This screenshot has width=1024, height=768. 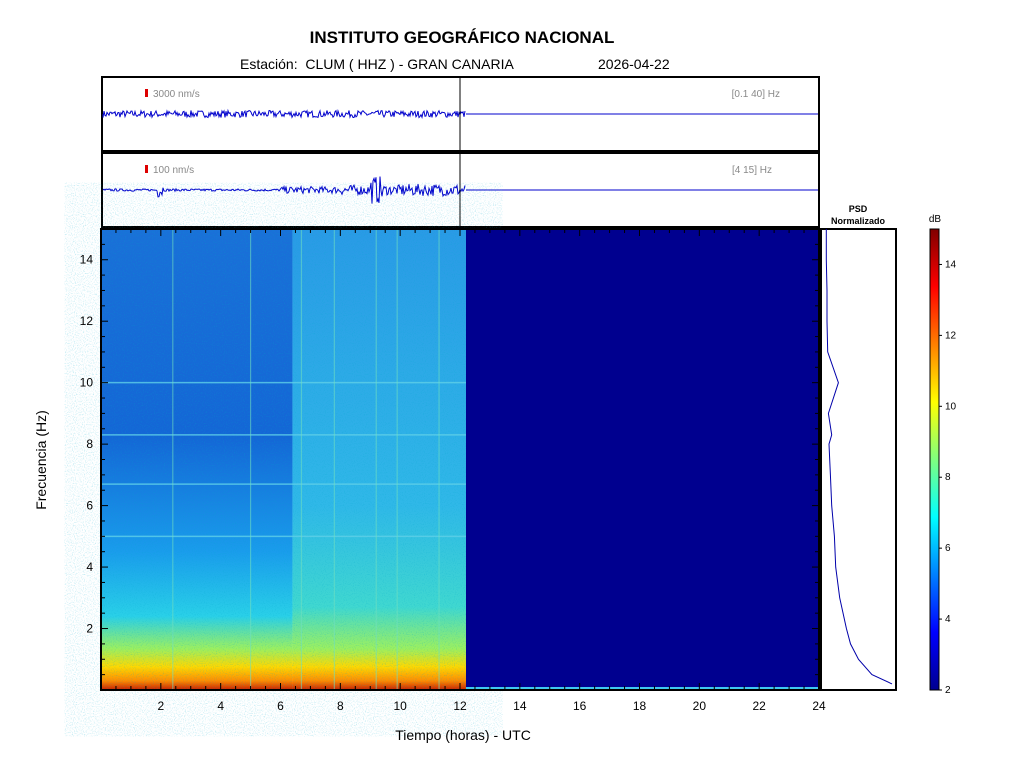 What do you see at coordinates (87, 260) in the screenshot?
I see `y-tick-label: 14` at bounding box center [87, 260].